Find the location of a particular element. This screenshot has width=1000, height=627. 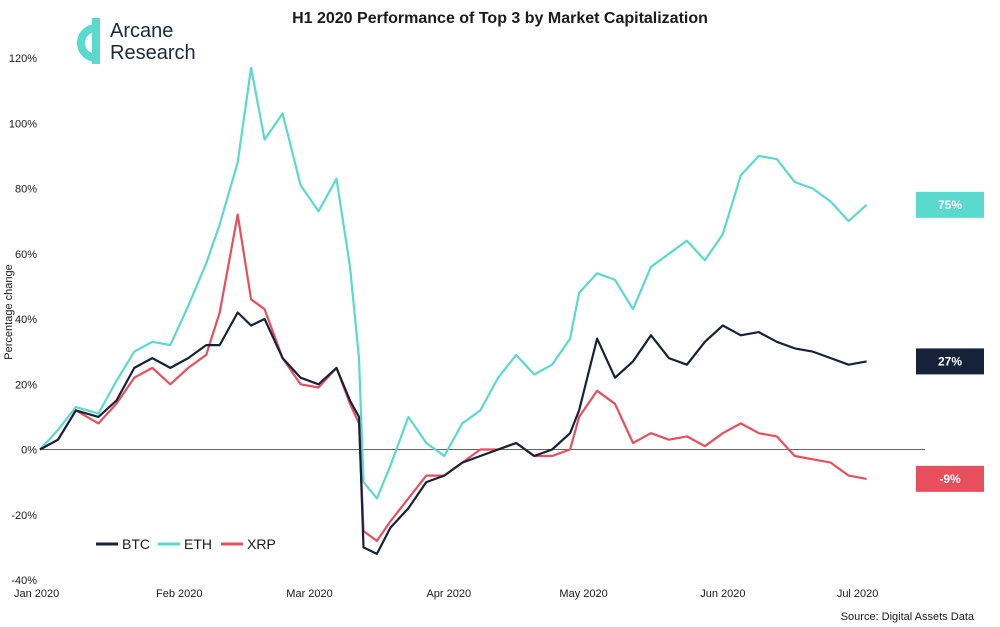

legend: BTC ETH XRP is located at coordinates (186, 544).